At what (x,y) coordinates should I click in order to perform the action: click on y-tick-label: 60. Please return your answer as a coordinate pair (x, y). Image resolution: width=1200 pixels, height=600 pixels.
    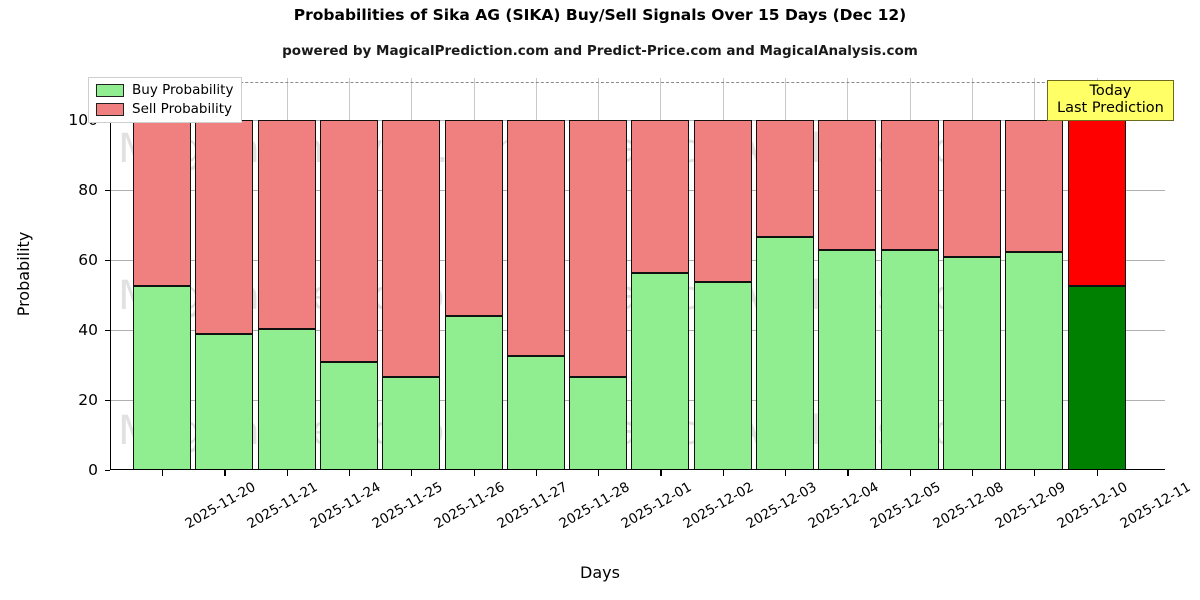
    Looking at the image, I should click on (88, 260).